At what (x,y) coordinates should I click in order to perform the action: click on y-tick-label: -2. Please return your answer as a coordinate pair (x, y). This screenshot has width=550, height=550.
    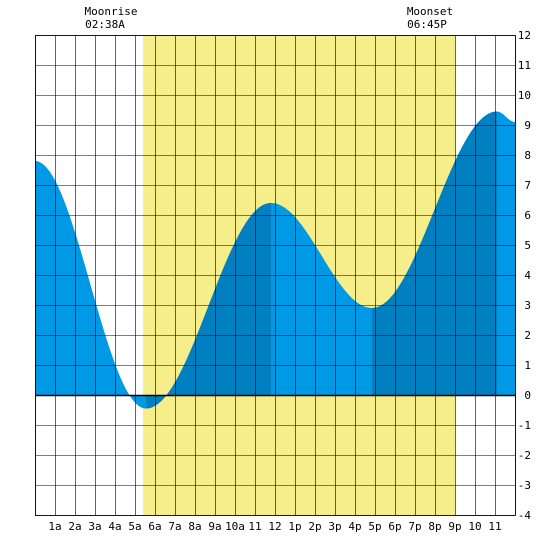
    Looking at the image, I should click on (524, 455).